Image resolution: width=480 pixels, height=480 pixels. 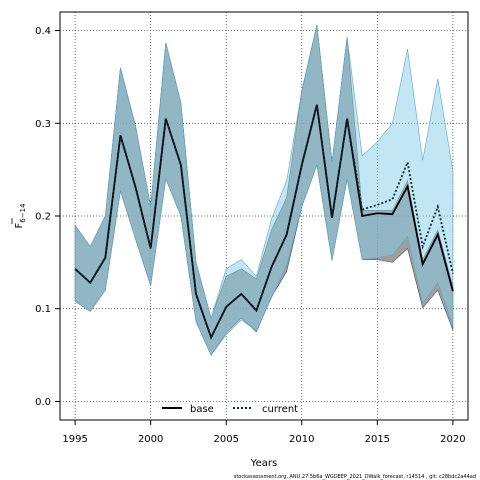 What do you see at coordinates (43, 124) in the screenshot?
I see `y-tick-label: 0.3` at bounding box center [43, 124].